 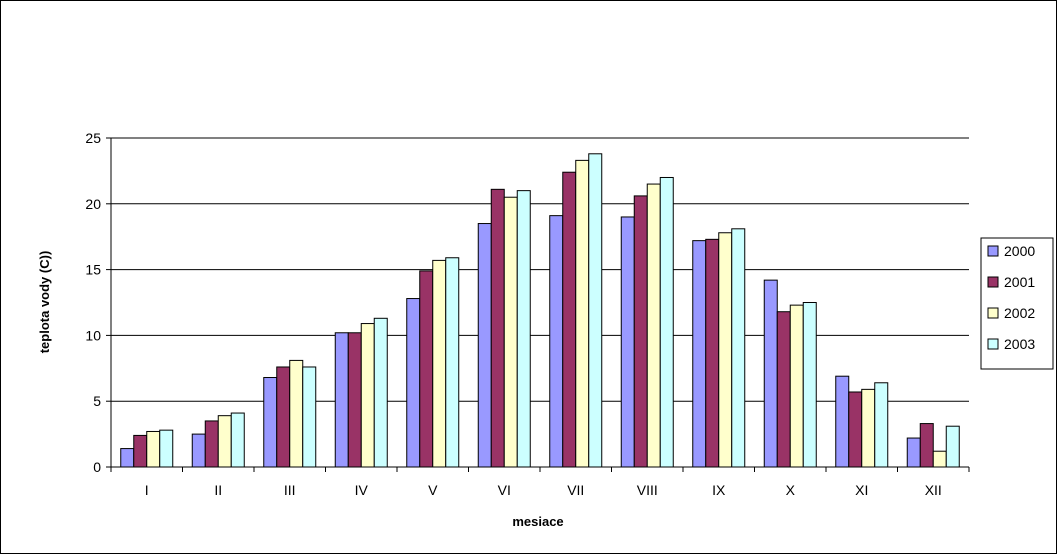 I want to click on bar-2001-III, so click(x=283, y=417).